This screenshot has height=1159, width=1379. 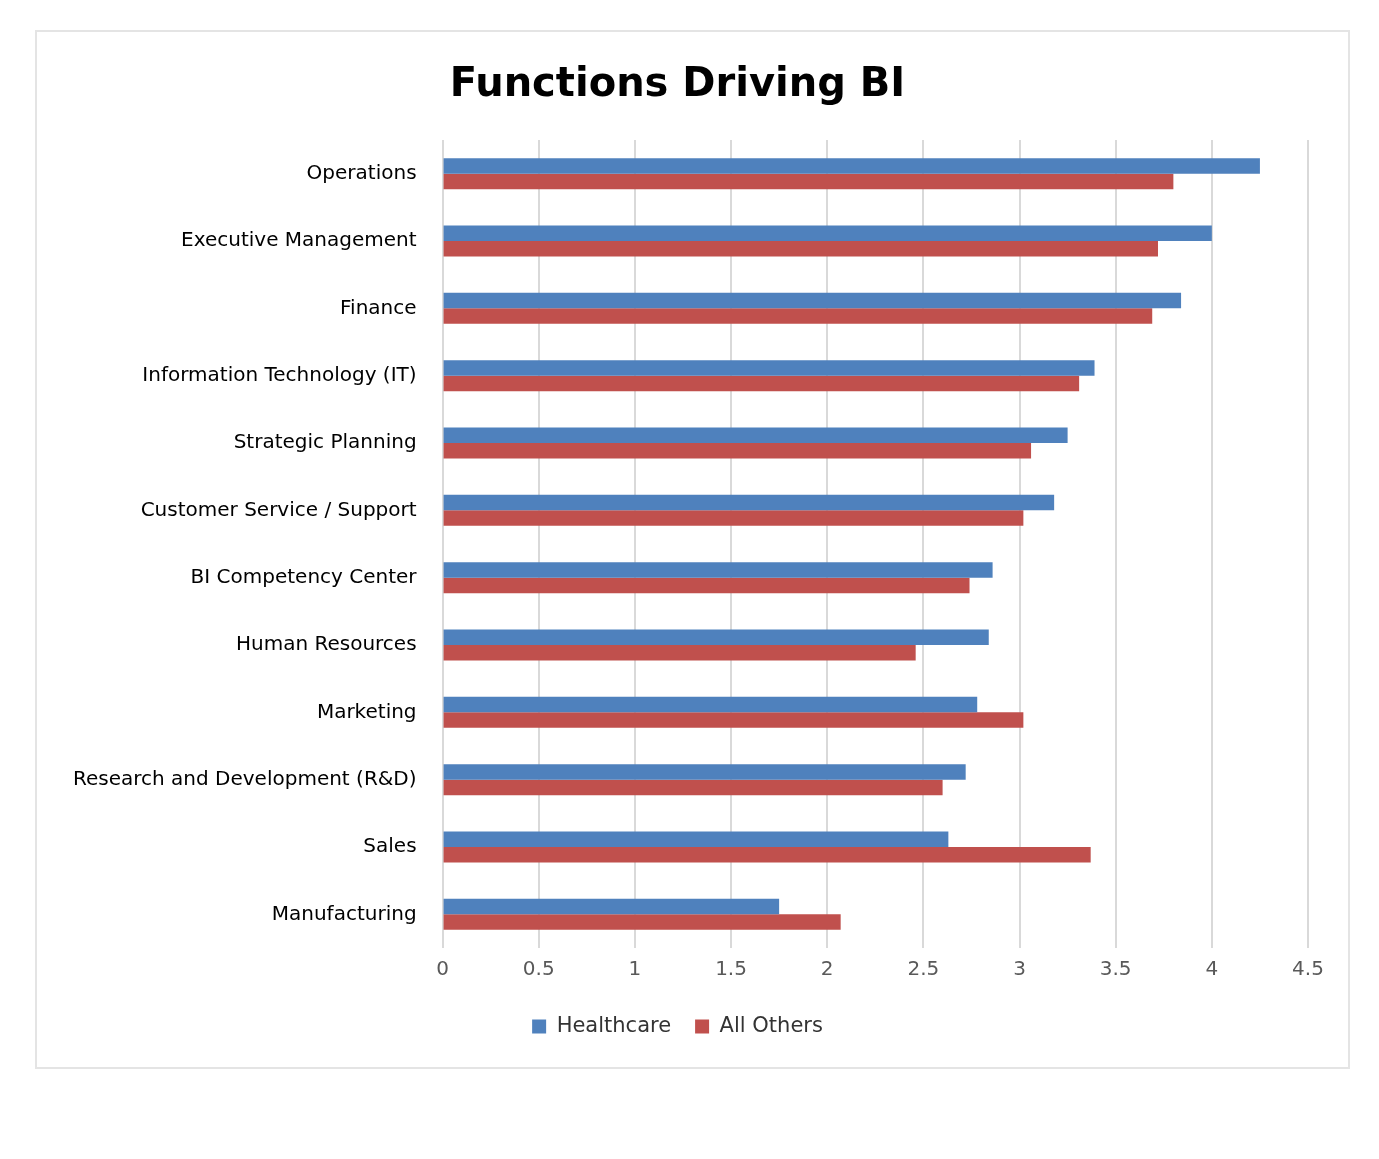 What do you see at coordinates (299, 239) in the screenshot?
I see `y-tick-label: Executive Management` at bounding box center [299, 239].